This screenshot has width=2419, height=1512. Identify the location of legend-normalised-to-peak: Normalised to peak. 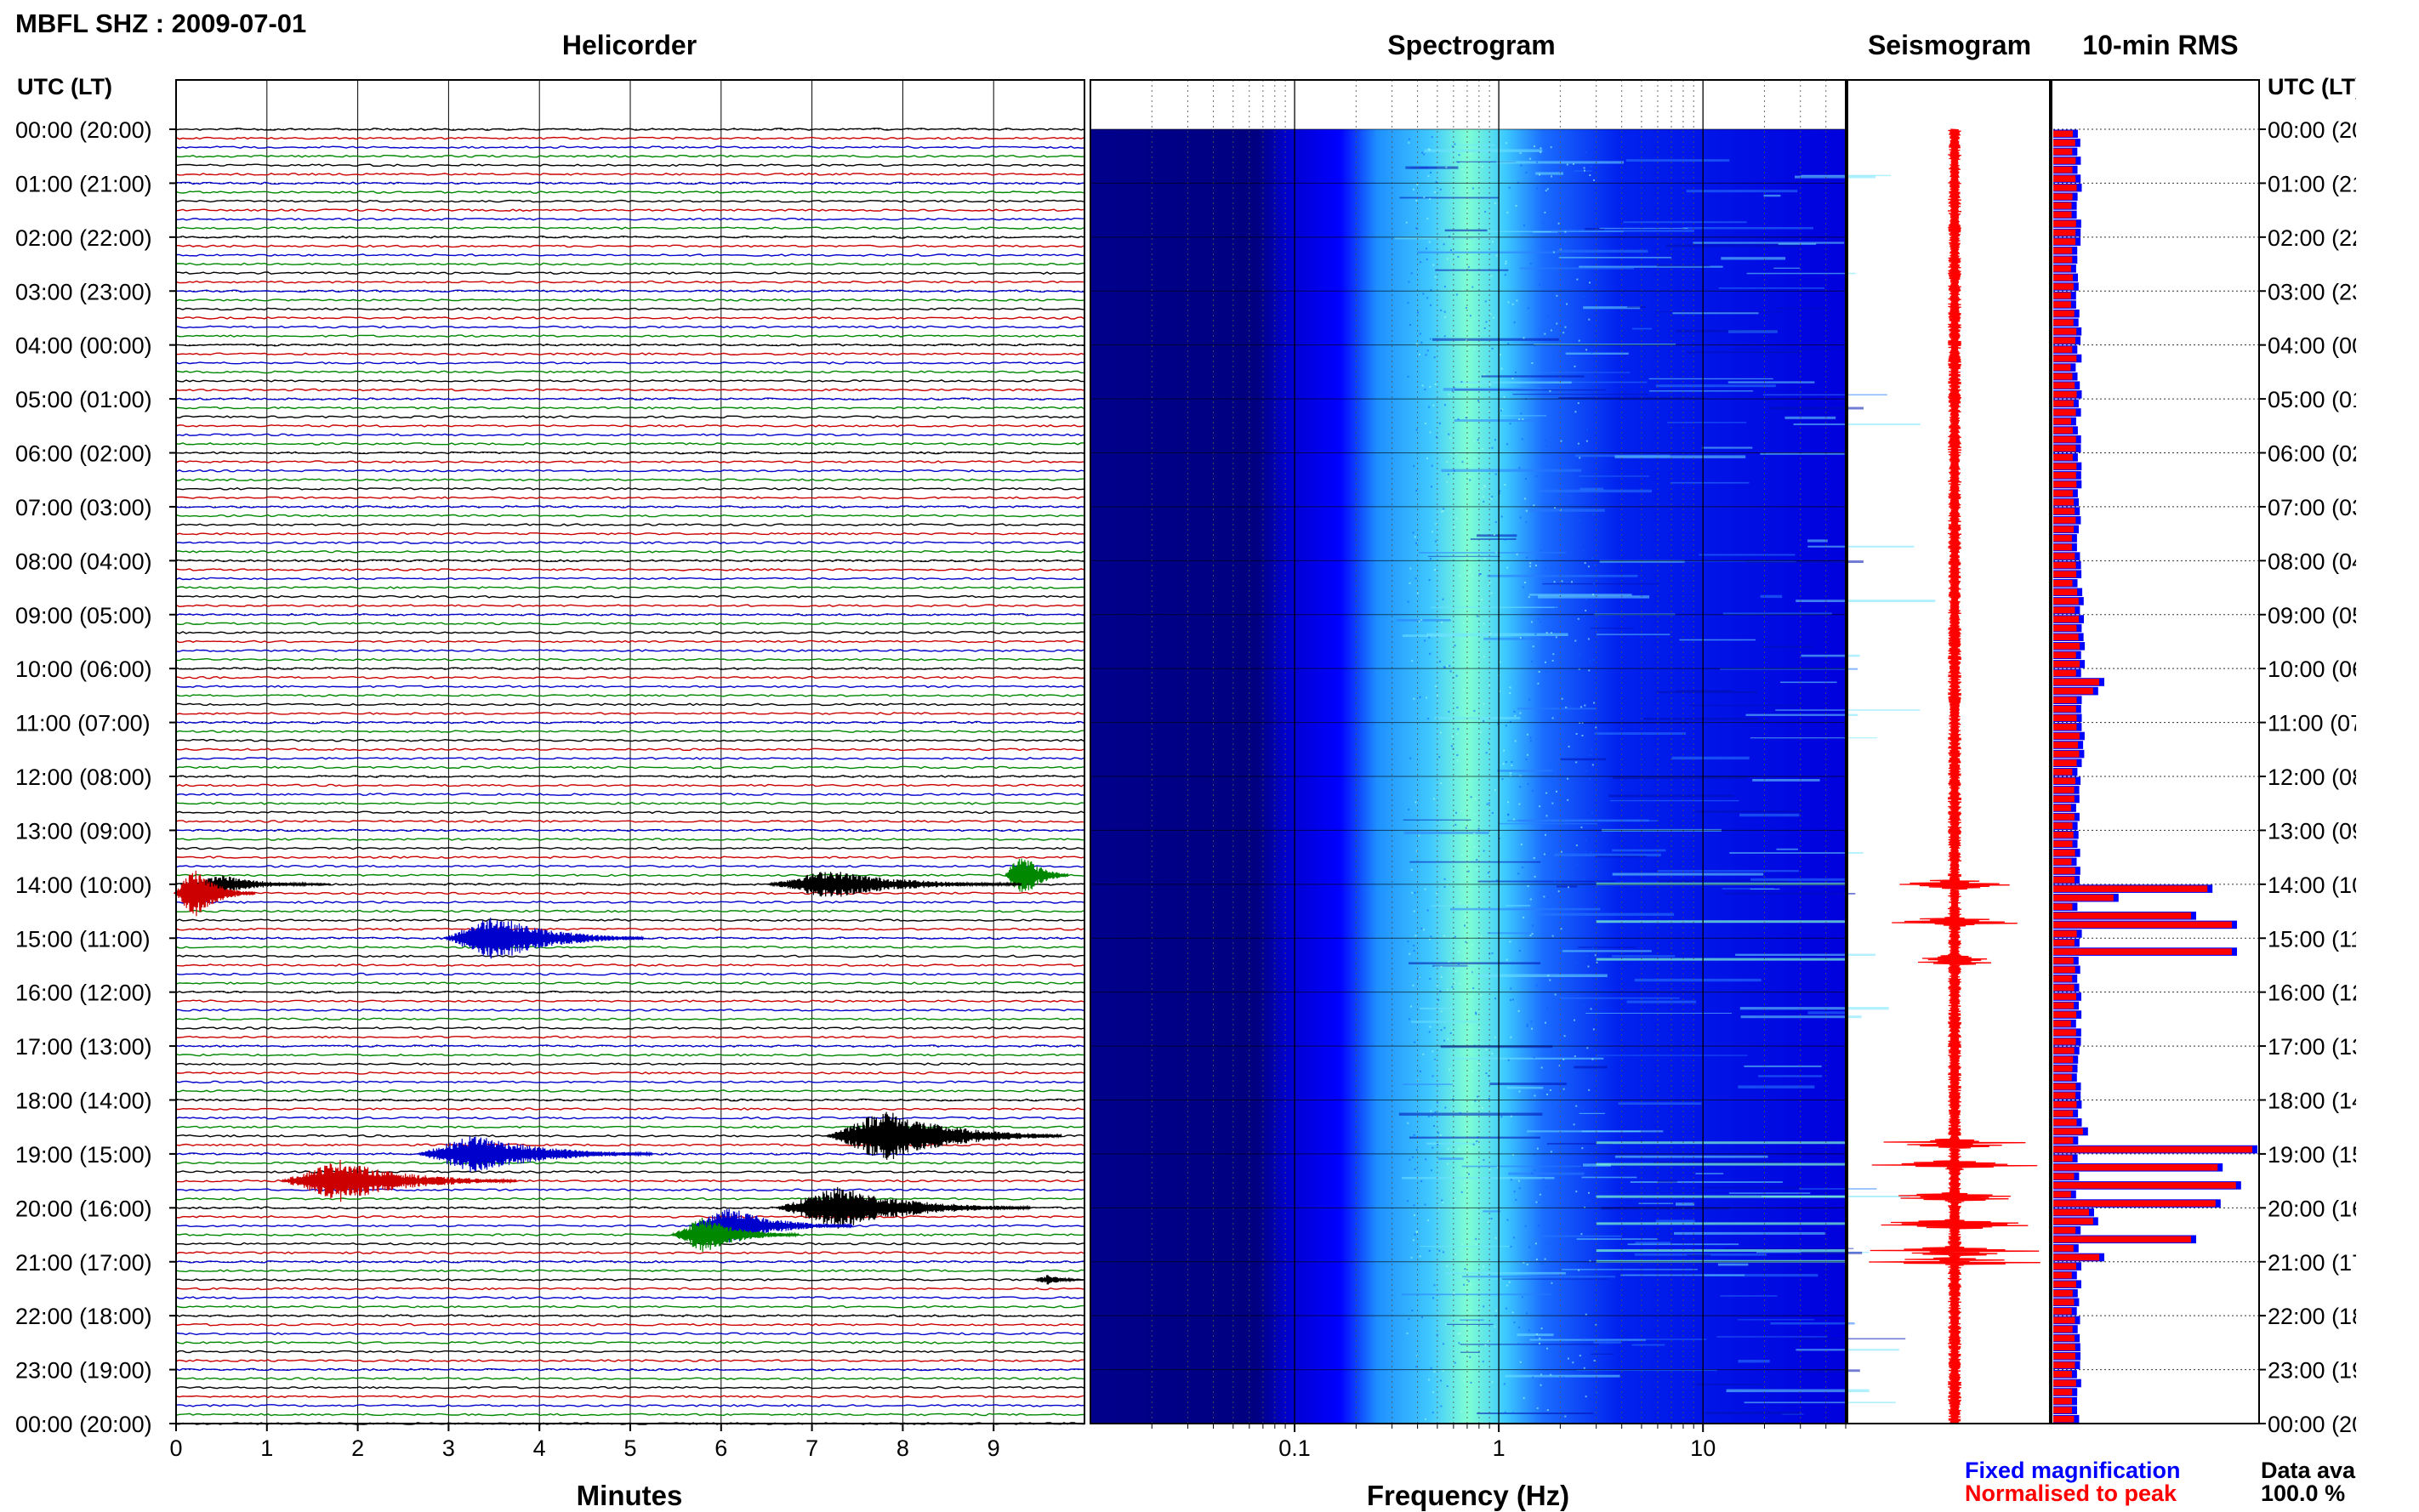
(2071, 1493).